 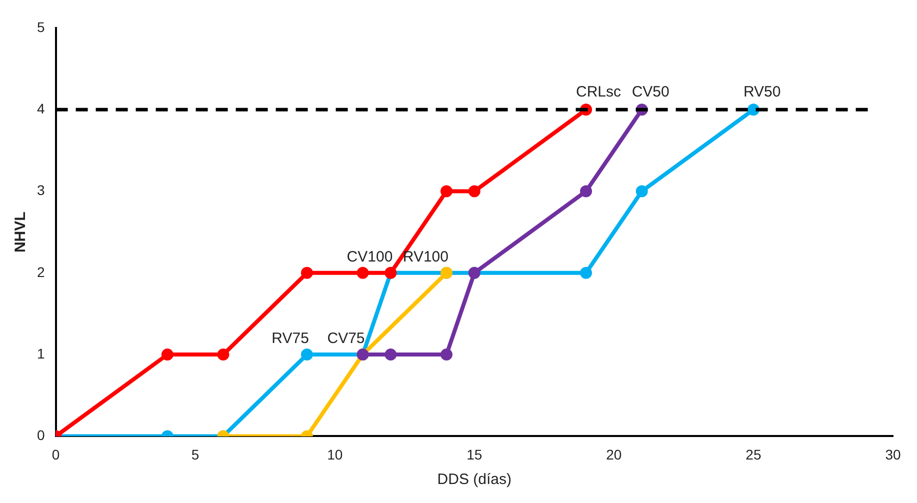 I want to click on y-tick-label: 4, so click(x=40, y=108).